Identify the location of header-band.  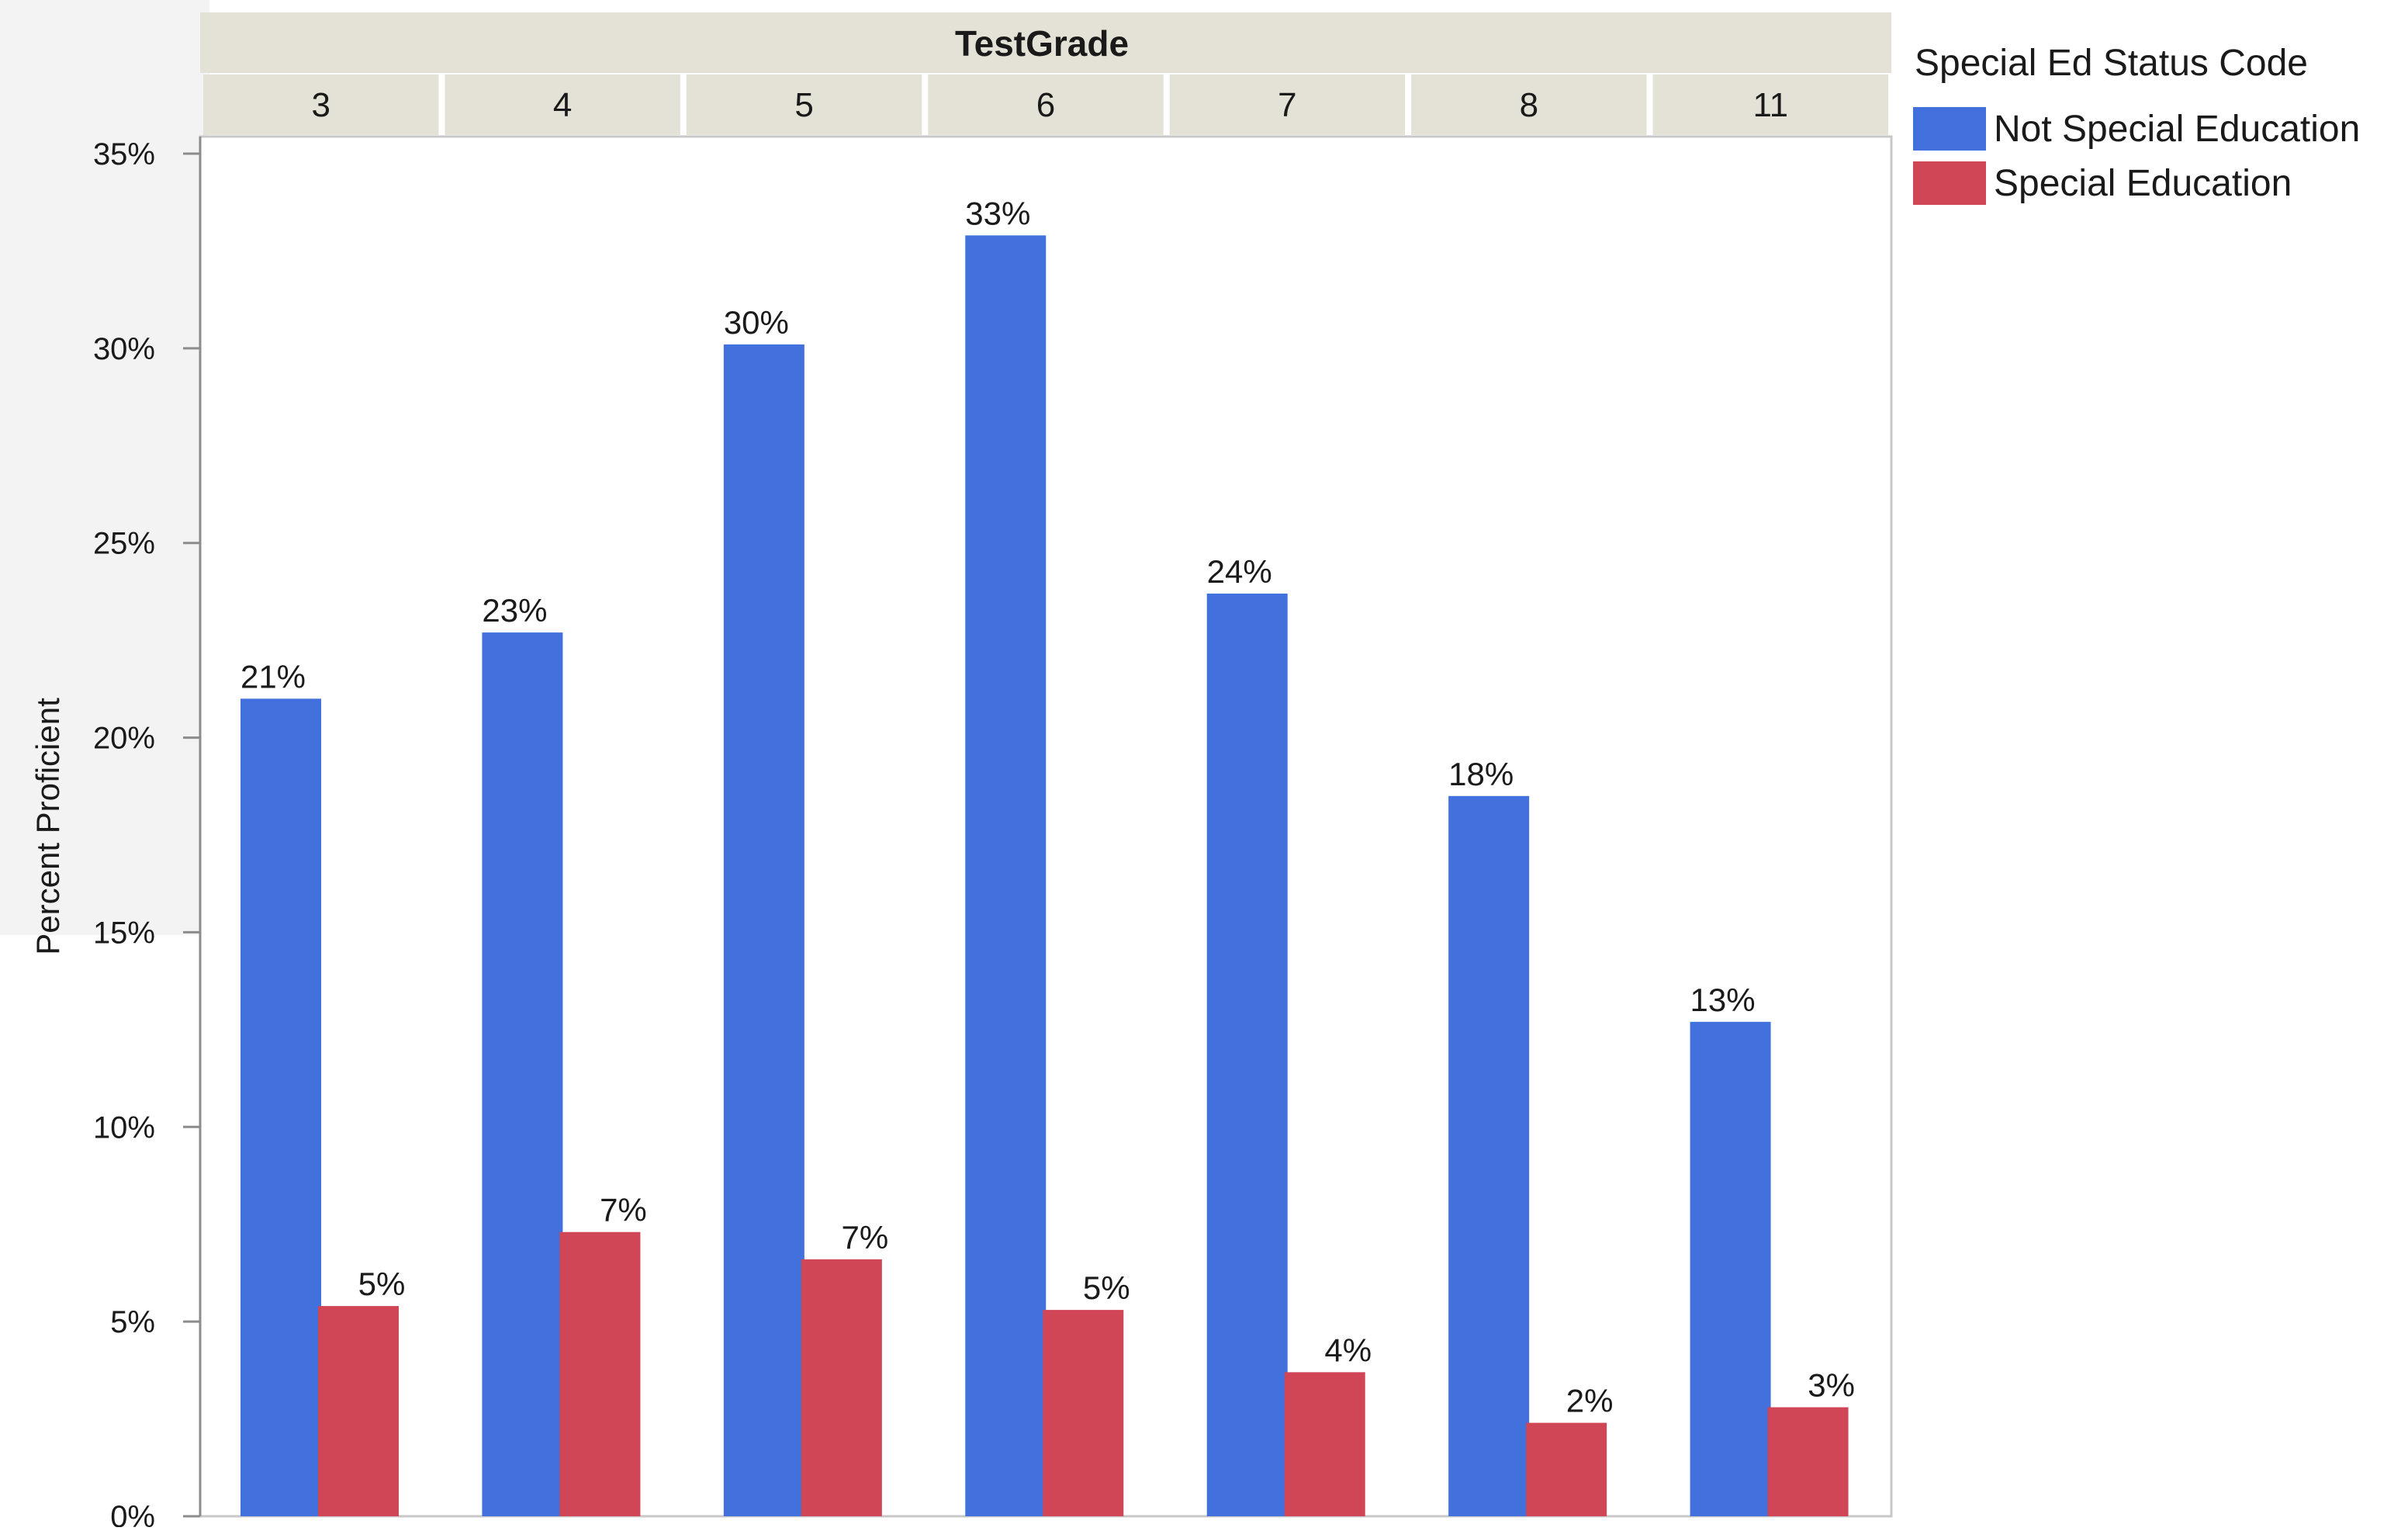
(1045, 42).